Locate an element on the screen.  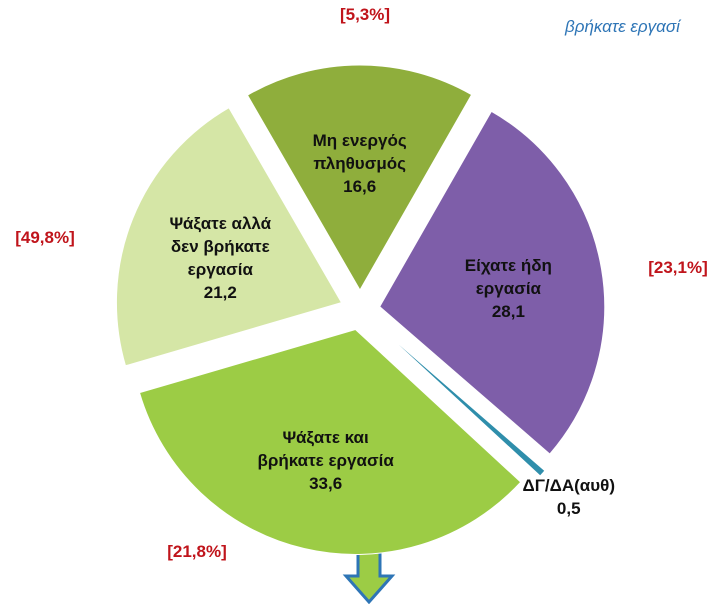
annotation: [49,8%] is located at coordinates (45, 237).